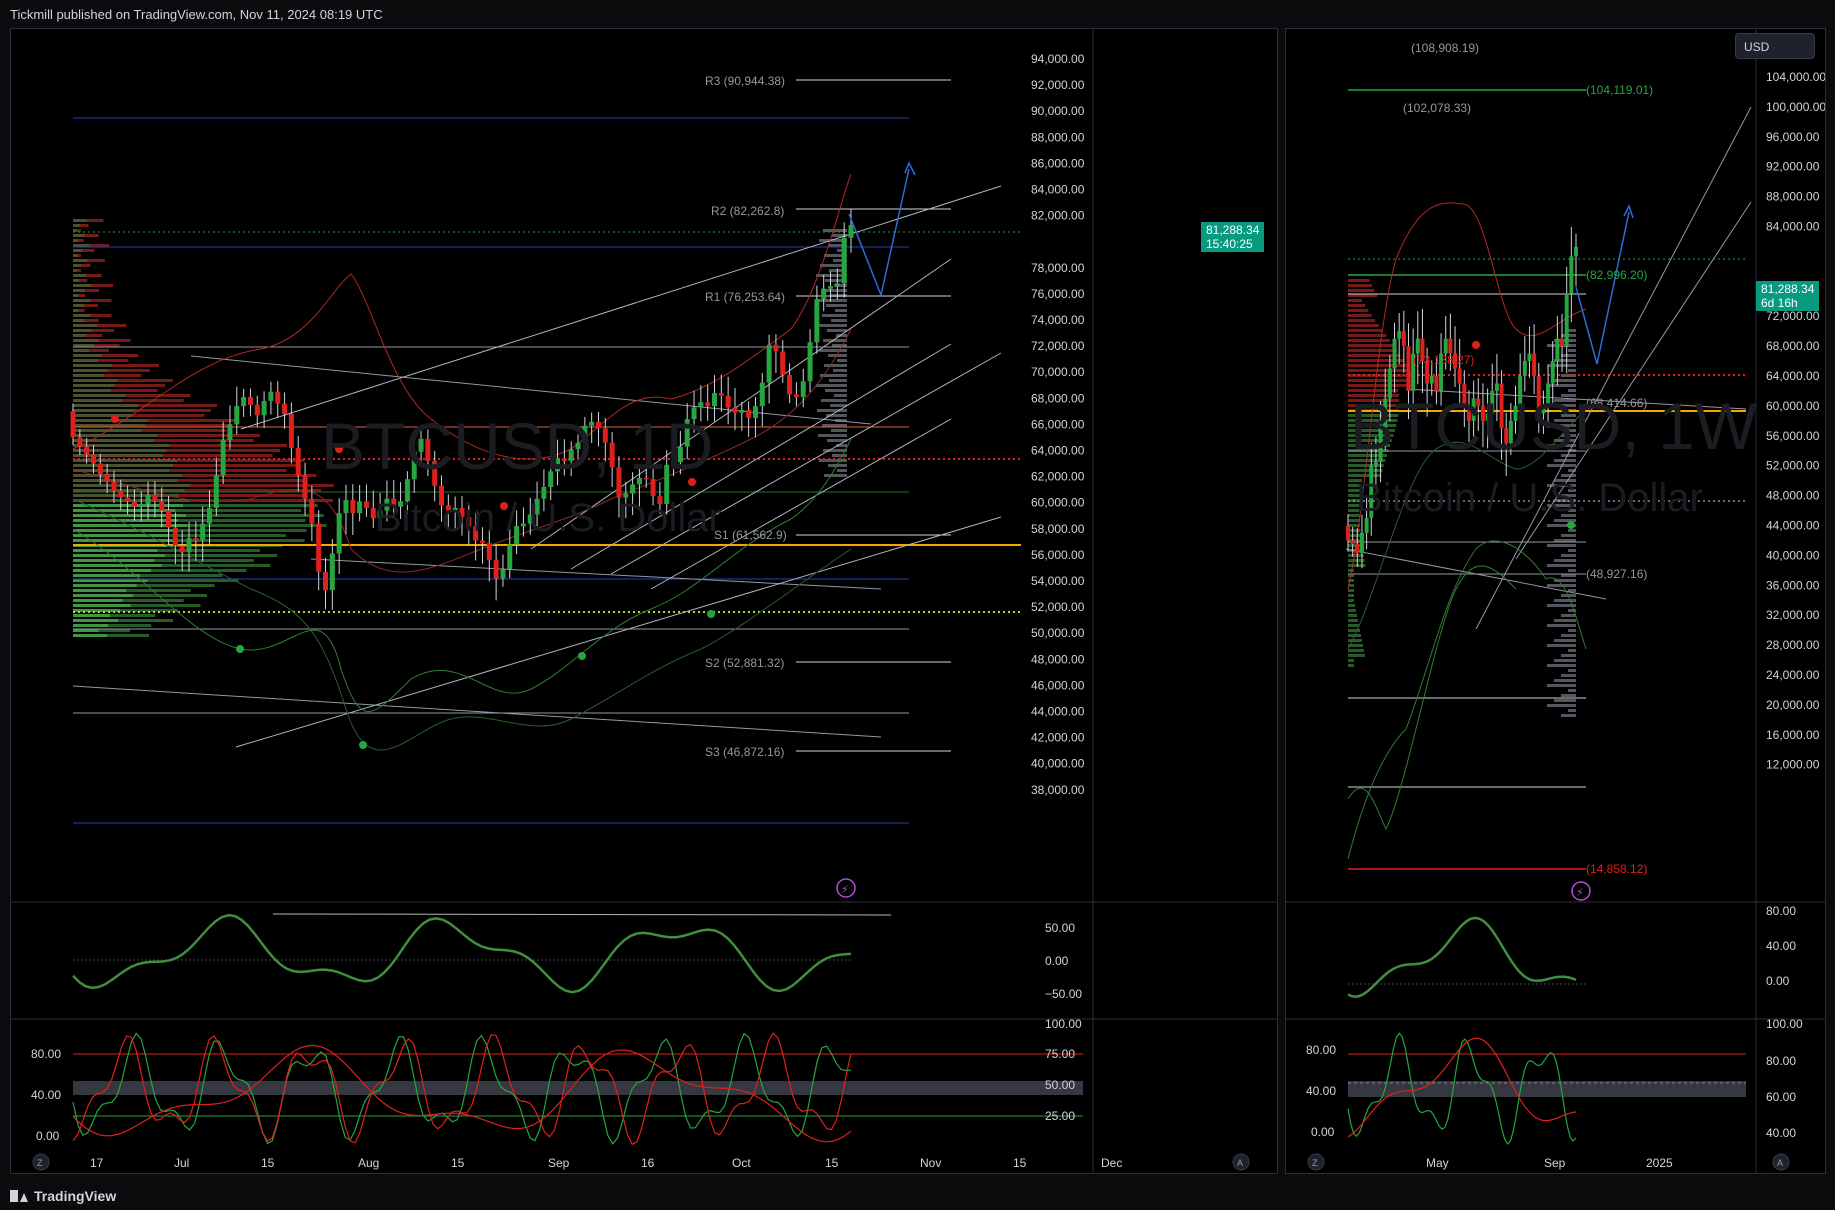  Describe the element at coordinates (741, 1163) in the screenshot. I see `time-label: Oct` at that location.